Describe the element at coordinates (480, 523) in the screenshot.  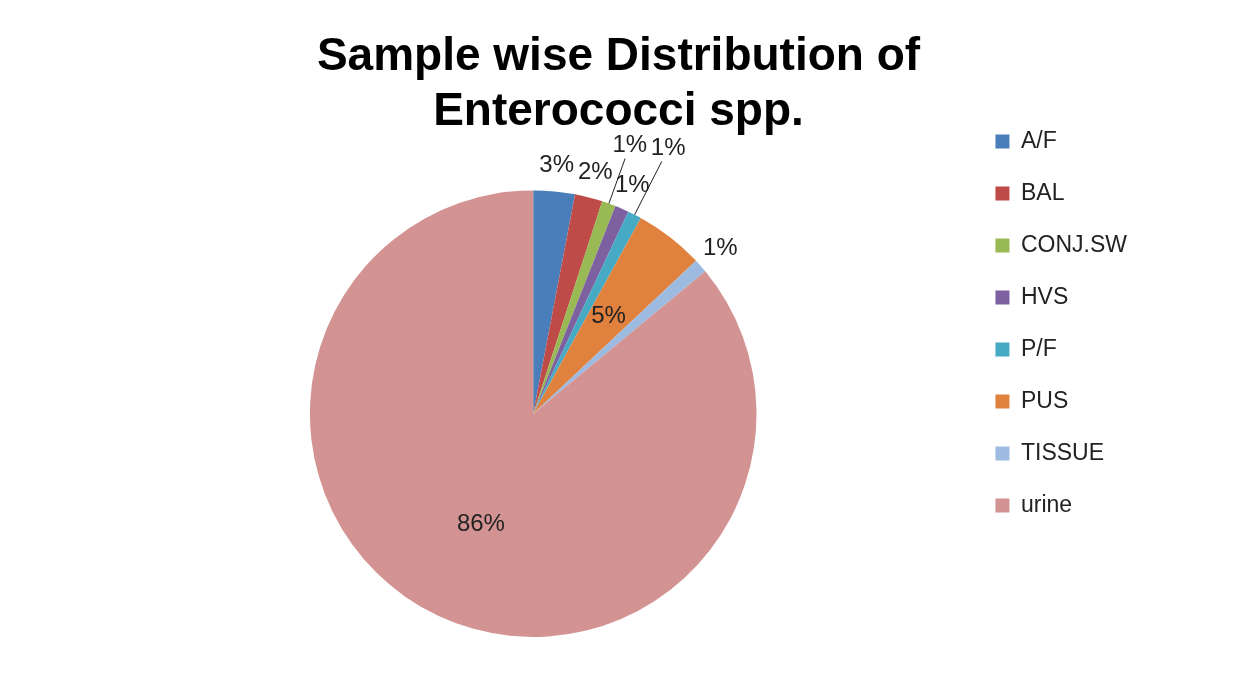
I see `data-label: 86%` at that location.